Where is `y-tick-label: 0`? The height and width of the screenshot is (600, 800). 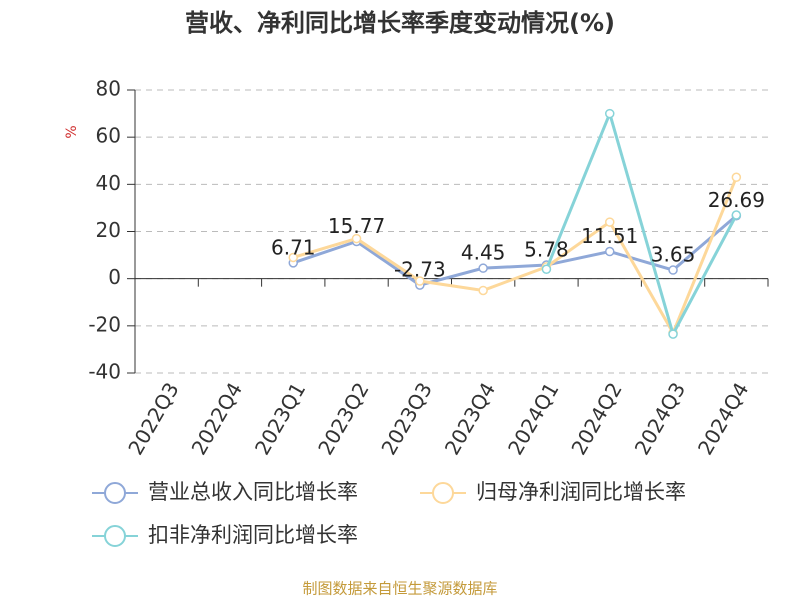
y-tick-label: 0 is located at coordinates (114, 277).